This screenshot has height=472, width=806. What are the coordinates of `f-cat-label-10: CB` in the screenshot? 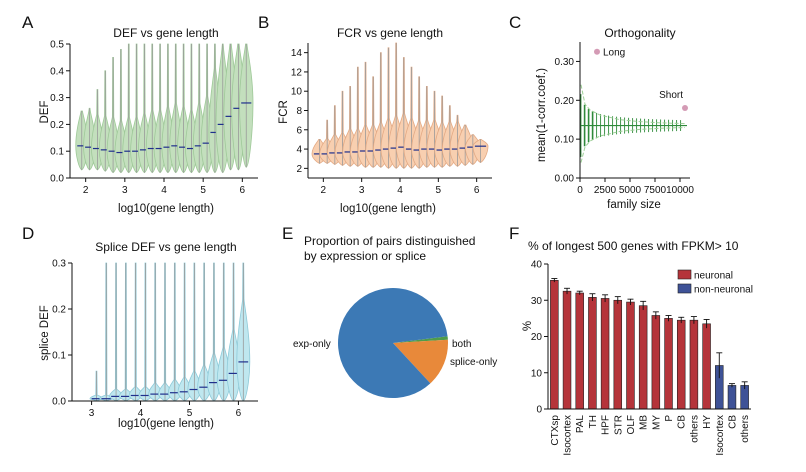 It's located at (682, 422).